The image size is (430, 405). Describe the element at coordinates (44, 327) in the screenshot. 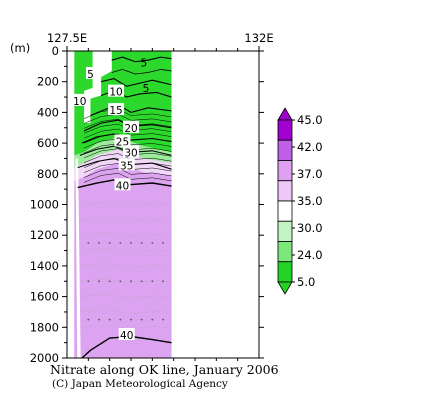

I see `y-tick-label: 1800` at that location.